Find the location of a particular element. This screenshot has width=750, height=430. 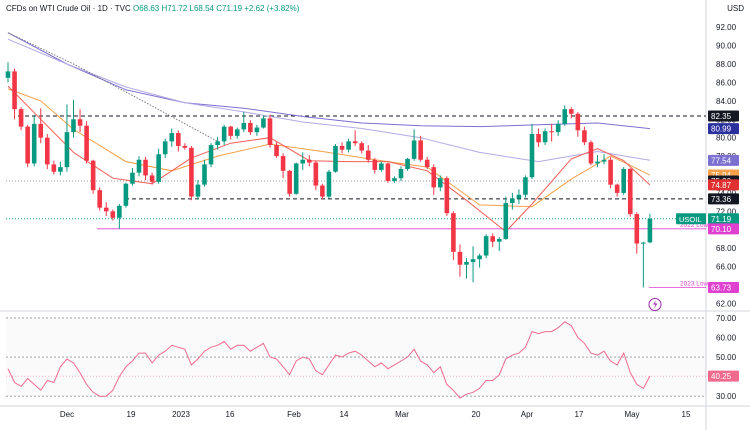

level-note-label: 2022 Low is located at coordinates (694, 225).